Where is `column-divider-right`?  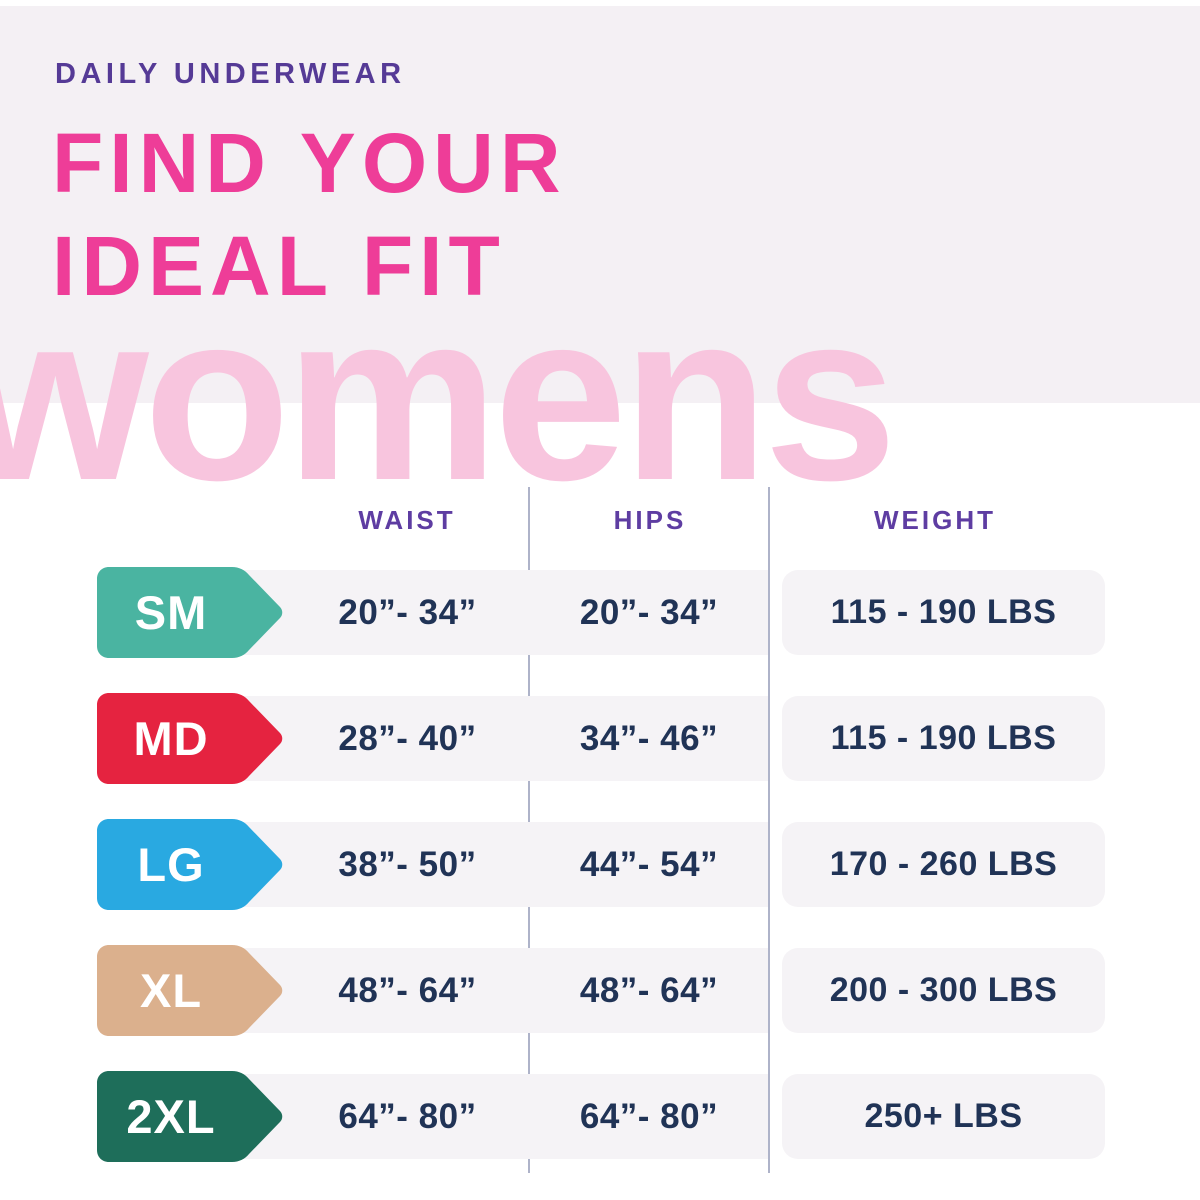 column-divider-right is located at coordinates (769, 830).